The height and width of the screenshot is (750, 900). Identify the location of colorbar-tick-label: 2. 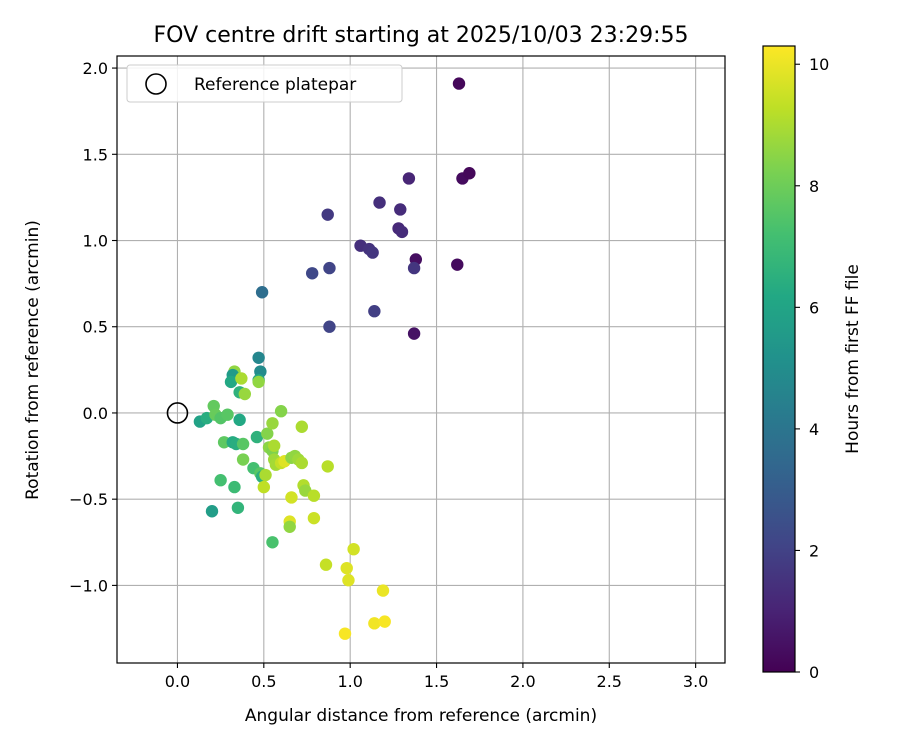
(814, 550).